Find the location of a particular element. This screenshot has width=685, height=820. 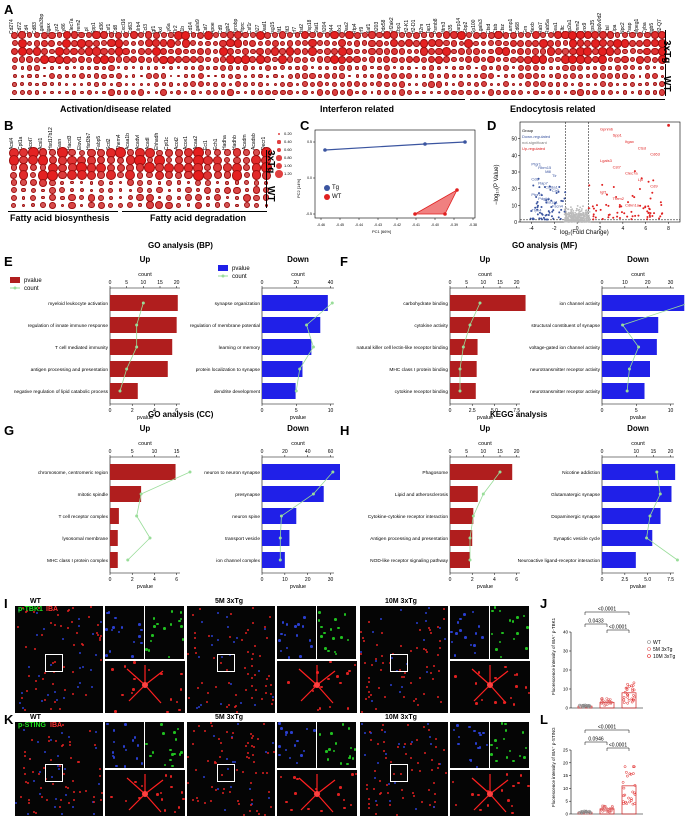

pvalue-tick-label: 2 is located at coordinates (132, 580).